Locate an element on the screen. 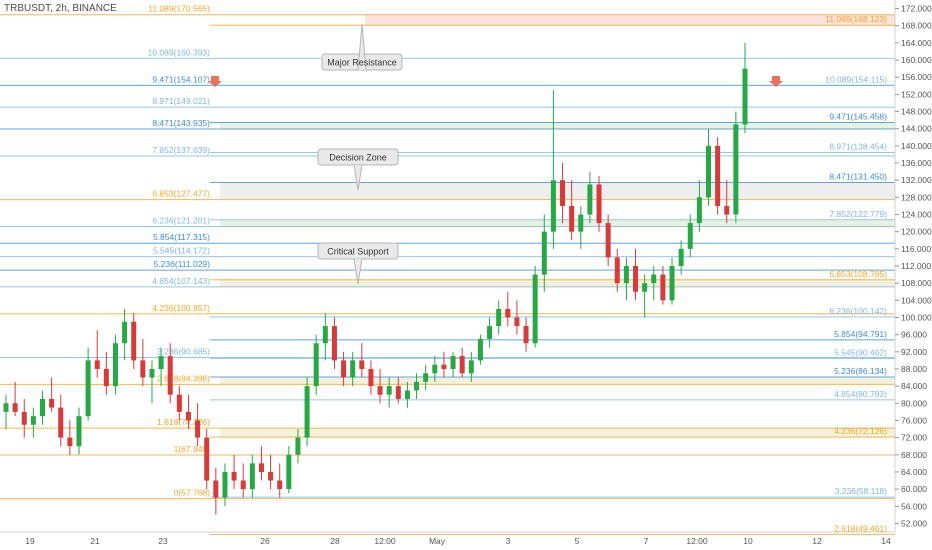  fib-right-label-13: 3.236(58.118) is located at coordinates (861, 491).